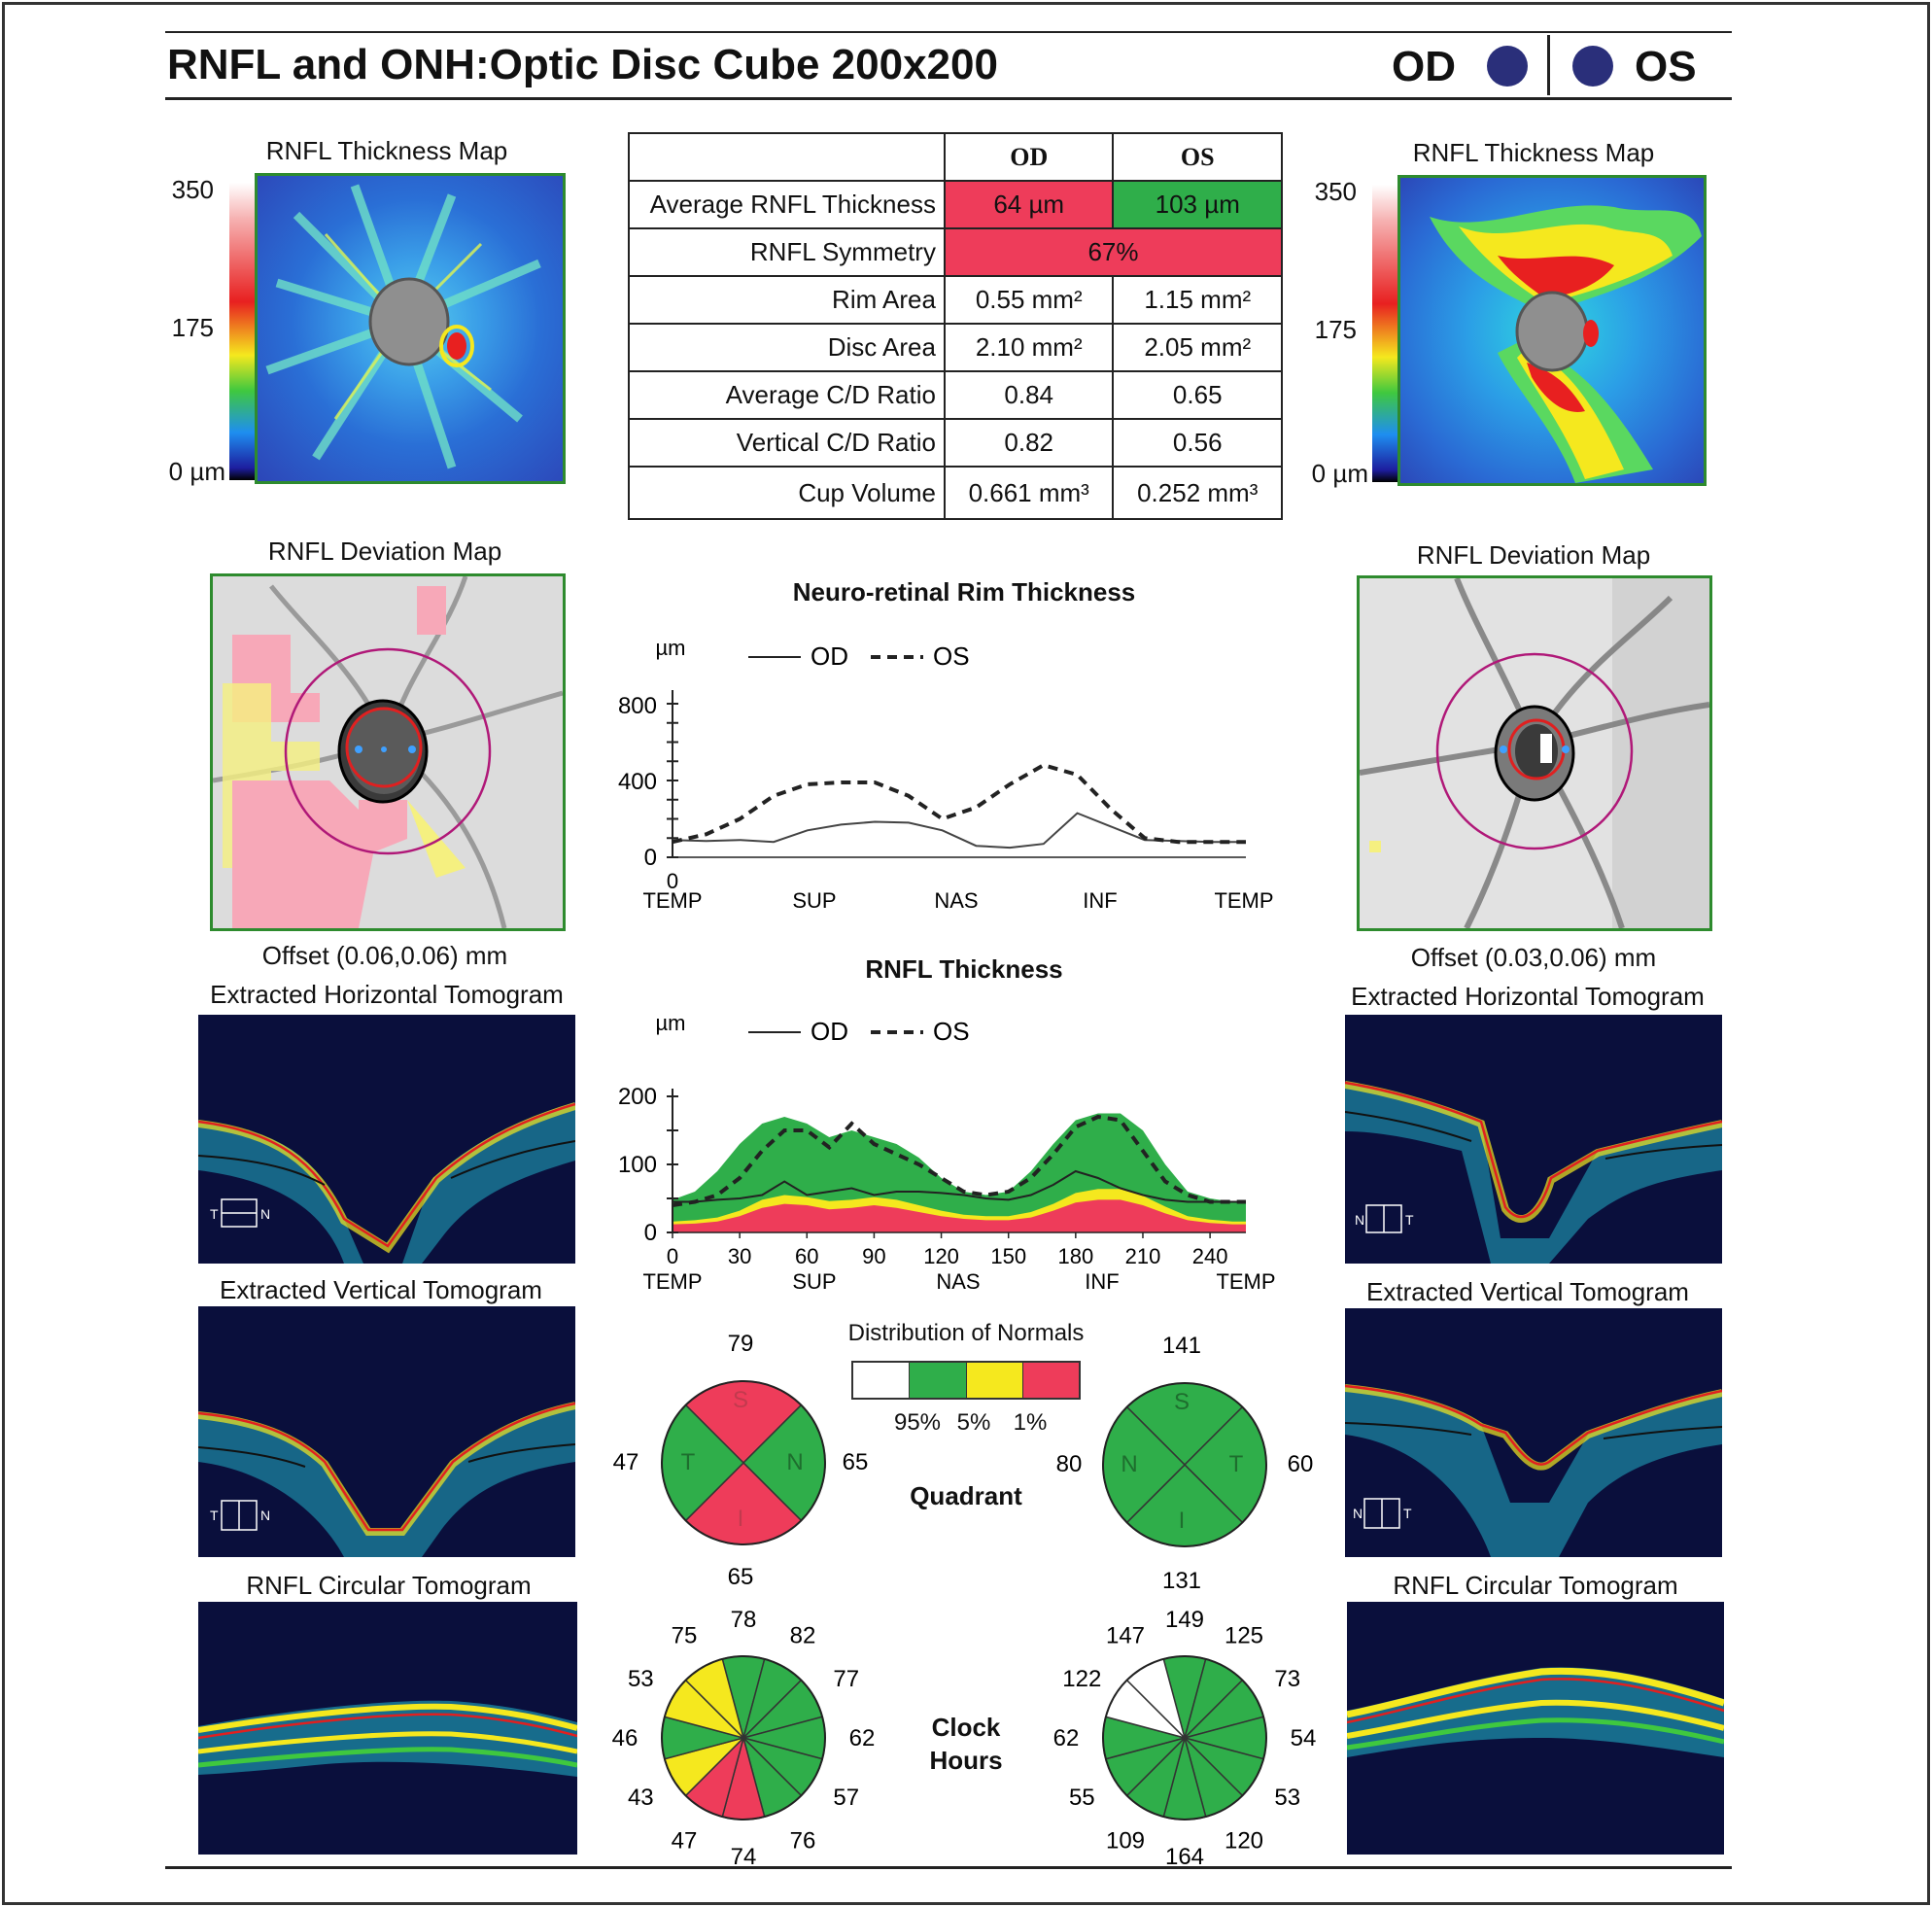  Describe the element at coordinates (966, 1495) in the screenshot. I see `quadrant-title: Quadrant` at that location.